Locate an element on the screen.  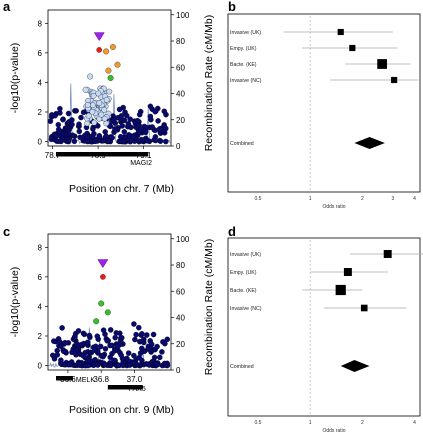
gene-label: PAX5 is located at coordinates (136, 389).